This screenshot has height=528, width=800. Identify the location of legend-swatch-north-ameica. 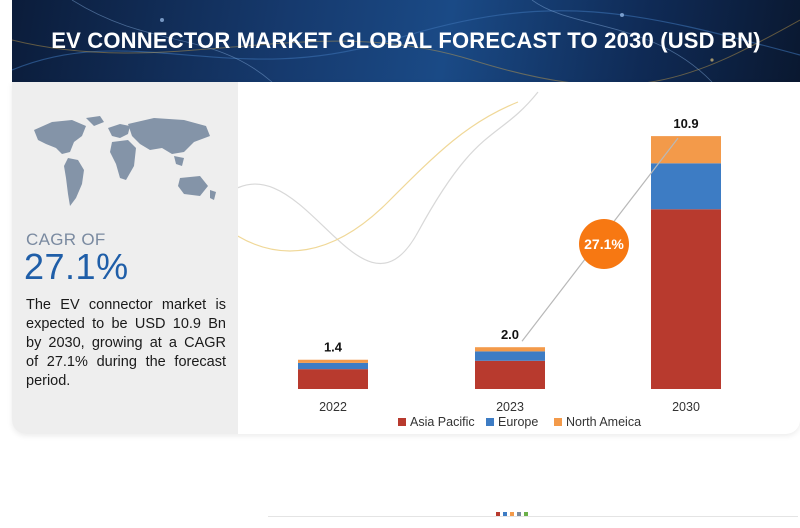
(558, 422).